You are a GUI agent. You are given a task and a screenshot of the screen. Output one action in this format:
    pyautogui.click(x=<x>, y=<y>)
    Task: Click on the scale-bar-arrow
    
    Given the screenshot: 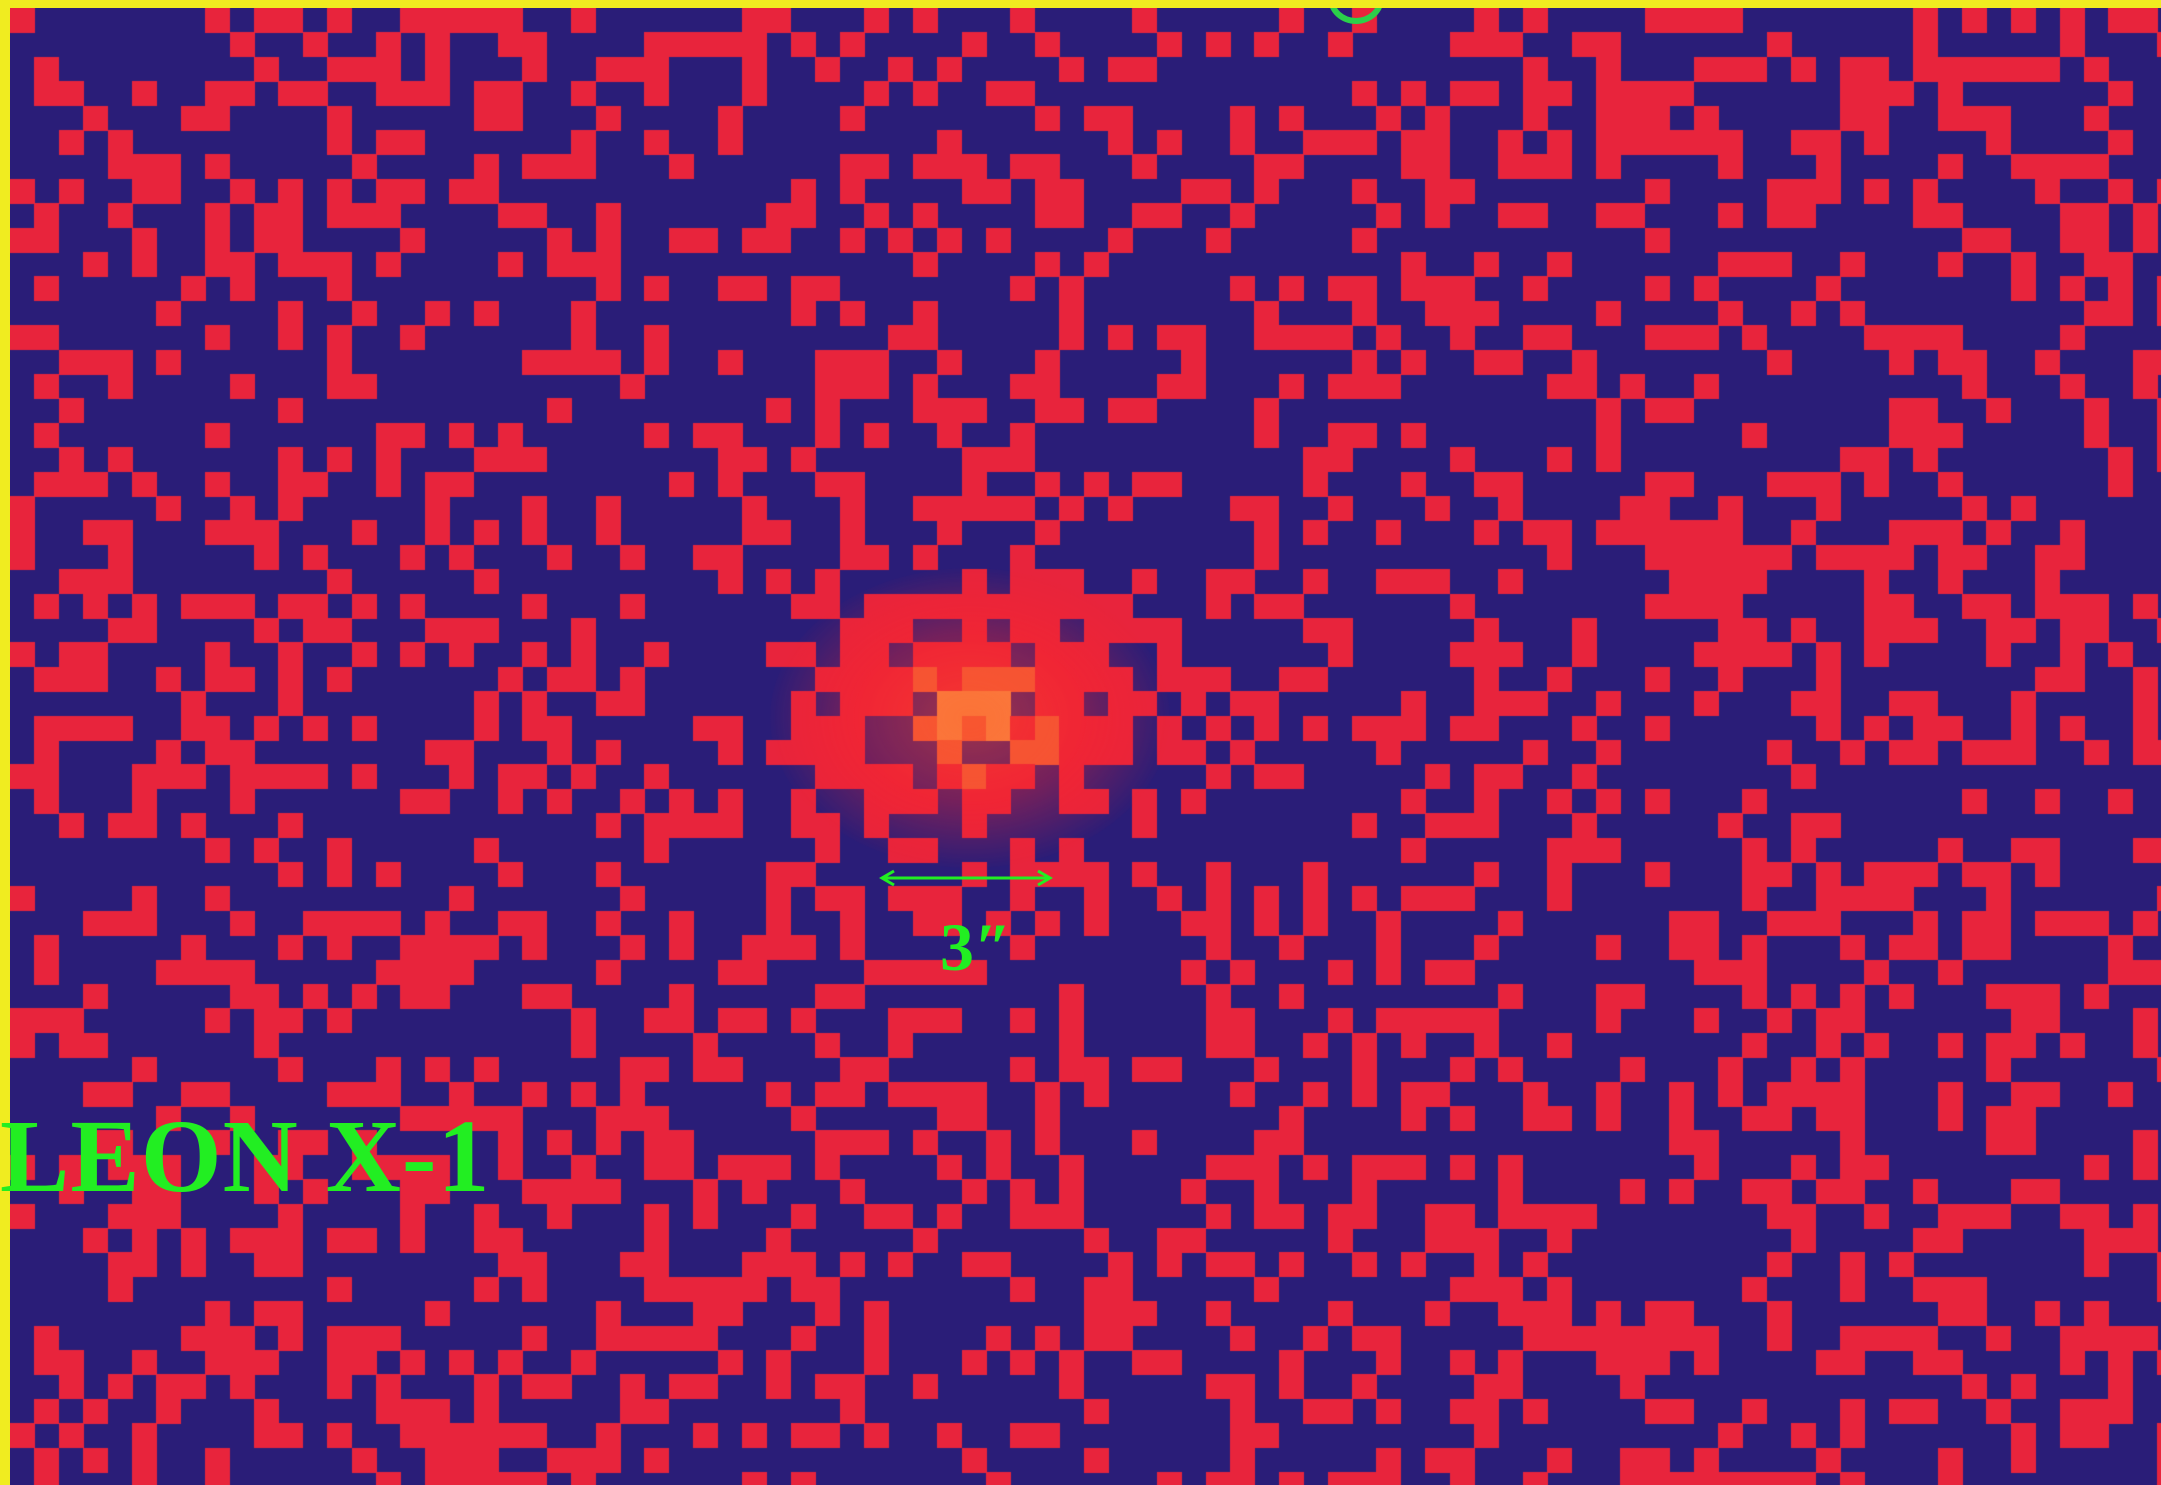 What is the action you would take?
    pyautogui.click(x=966, y=878)
    